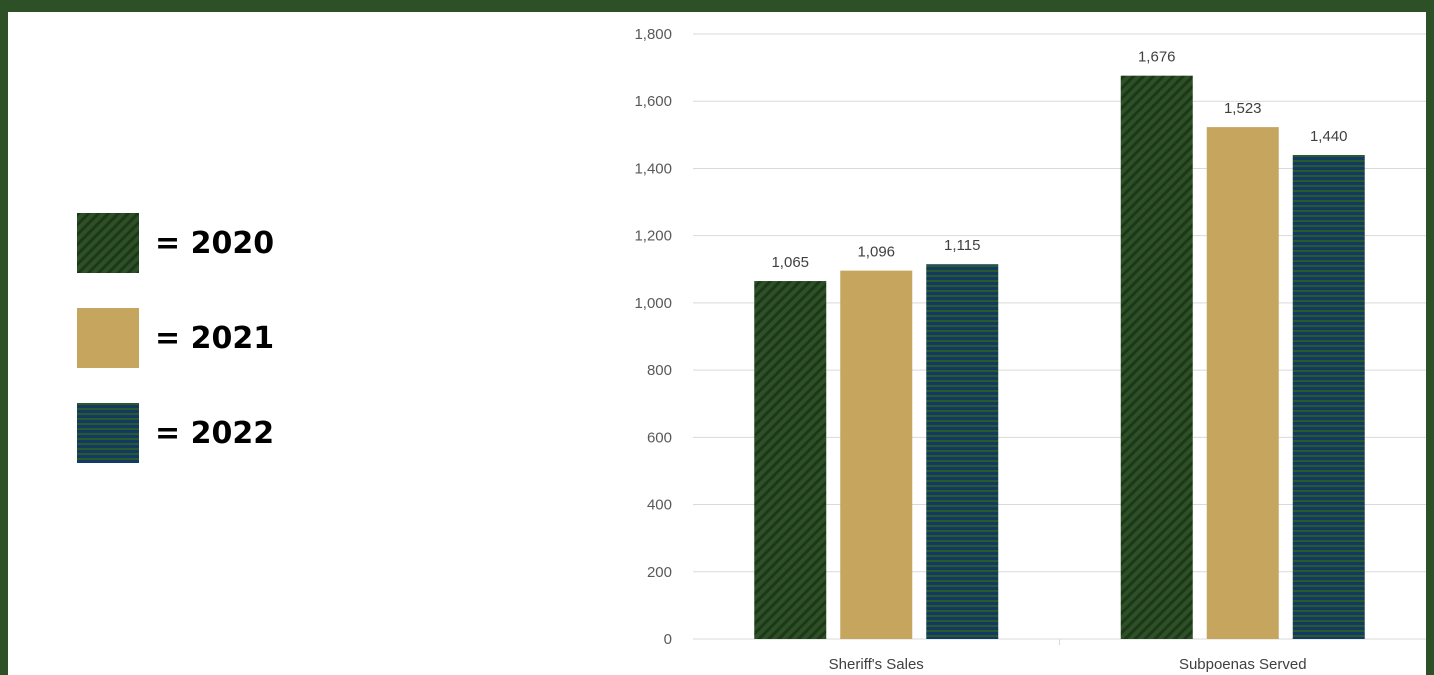  I want to click on y-tick-label: 1,000, so click(653, 303).